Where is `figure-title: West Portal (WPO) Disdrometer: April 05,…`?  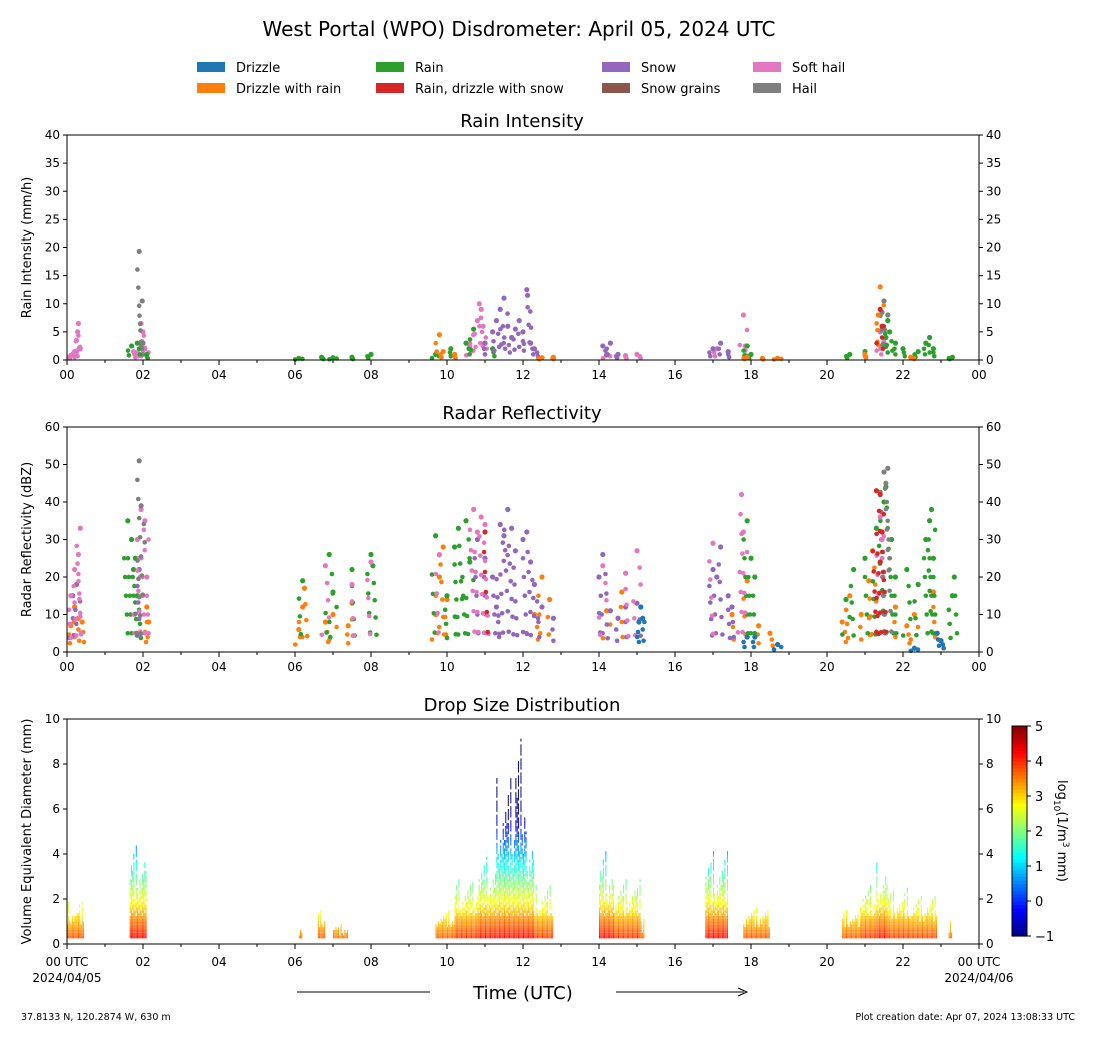 figure-title: West Portal (WPO) Disdrometer: April 05,… is located at coordinates (518, 29).